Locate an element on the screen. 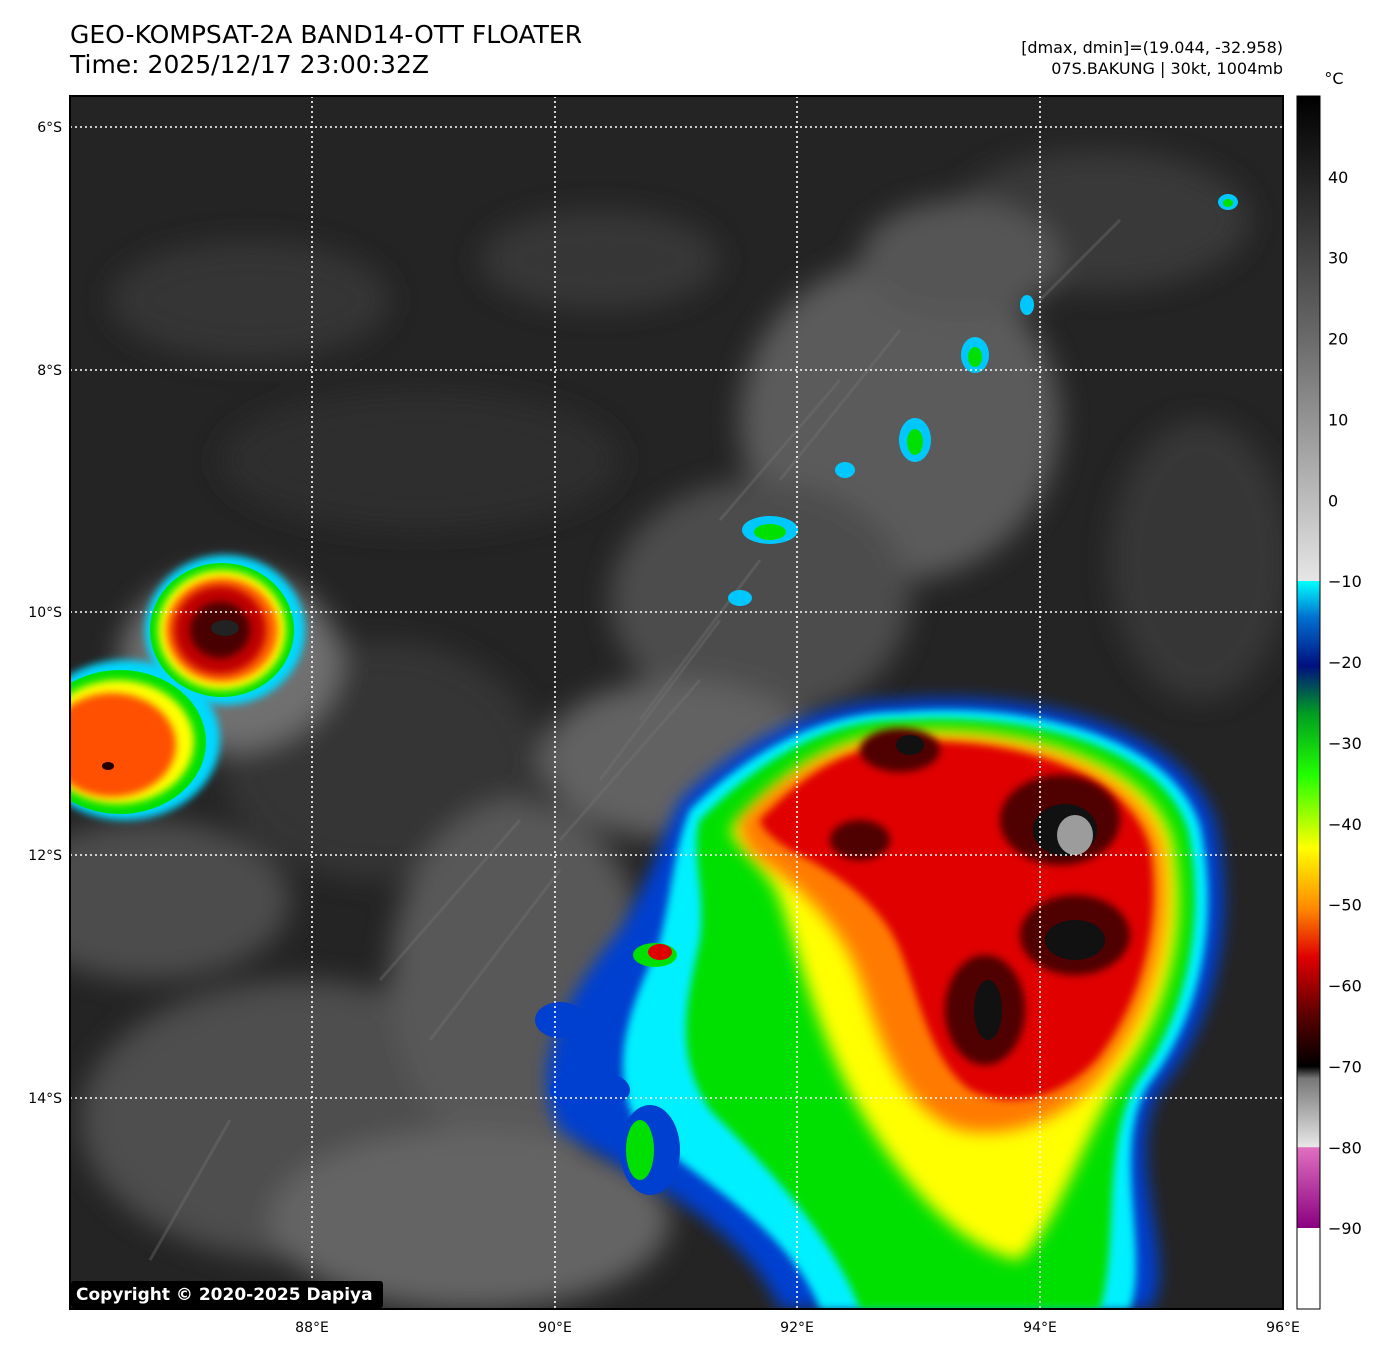 The width and height of the screenshot is (1388, 1359). title-time: Time: 2025/12/17 23:00:32Z is located at coordinates (249, 64).